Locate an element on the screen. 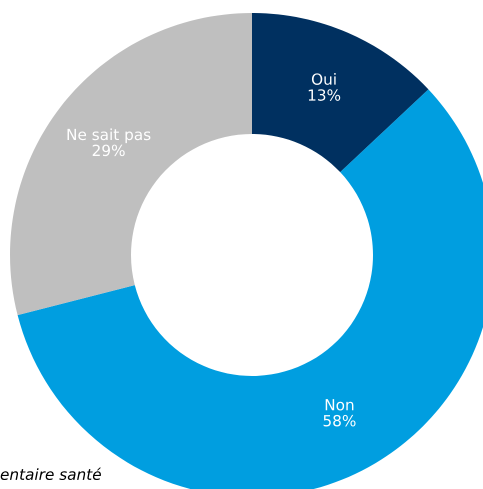 Image resolution: width=483 pixels, height=489 pixels. data-label: 58% is located at coordinates (340, 420).